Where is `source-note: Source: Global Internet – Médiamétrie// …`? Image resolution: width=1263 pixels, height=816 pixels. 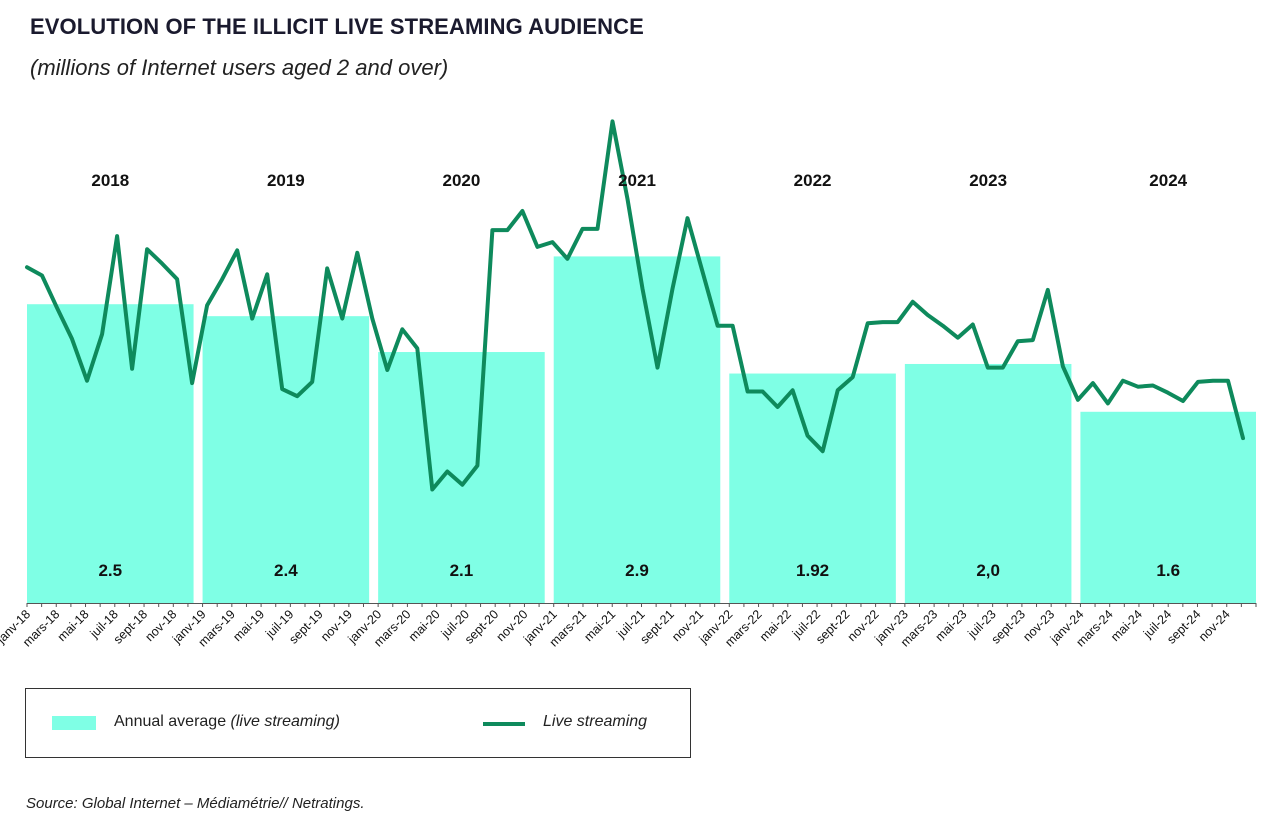 source-note: Source: Global Internet – Médiamétrie// … is located at coordinates (195, 803).